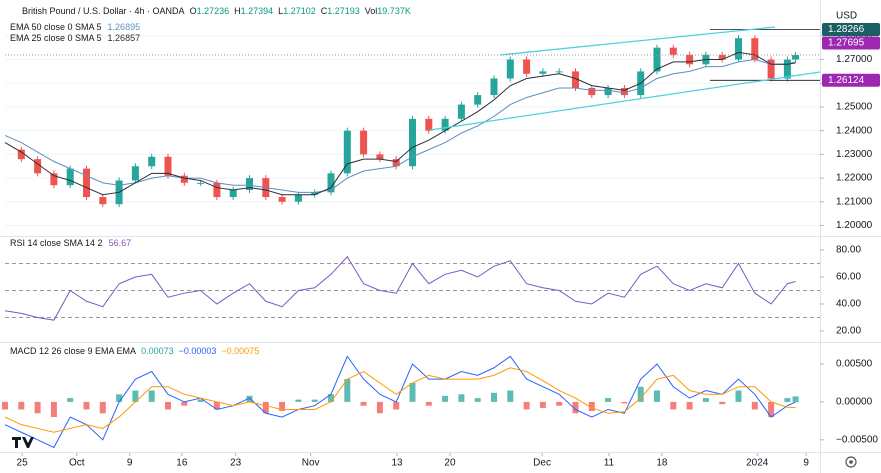 The width and height of the screenshot is (881, 473). Describe the element at coordinates (400, 288) in the screenshot. I see `rsi-line` at that location.